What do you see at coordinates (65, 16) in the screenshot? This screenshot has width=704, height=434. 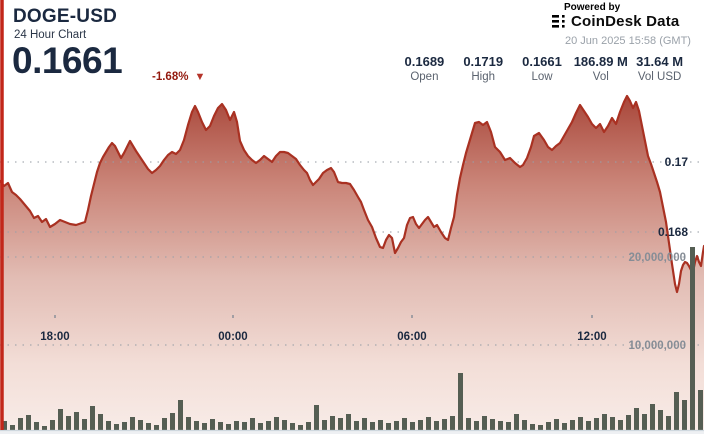 I see `symbol-title: DOGE-USD` at bounding box center [65, 16].